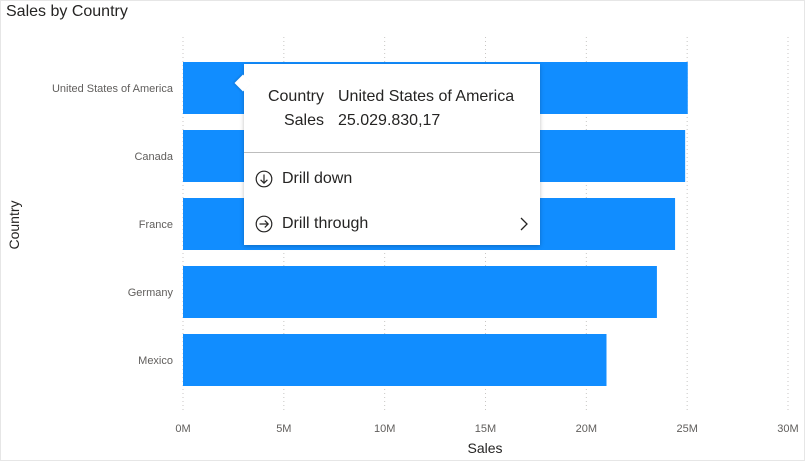  I want to click on arrow-right-circle-icon, so click(264, 224).